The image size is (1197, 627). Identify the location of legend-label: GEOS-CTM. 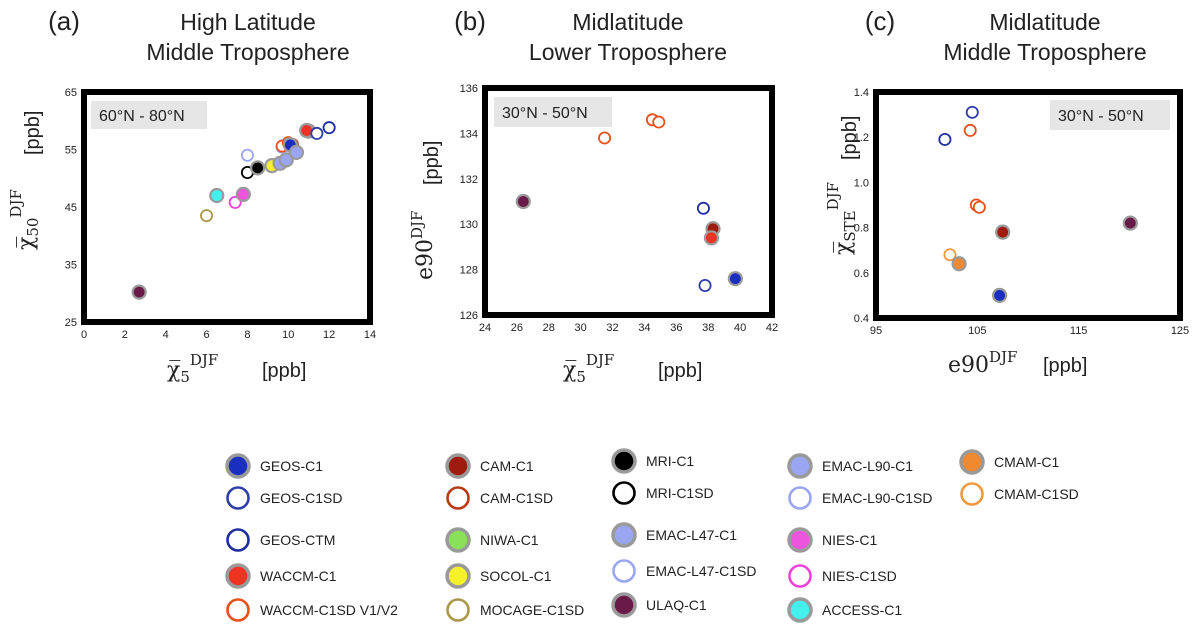
(297, 540).